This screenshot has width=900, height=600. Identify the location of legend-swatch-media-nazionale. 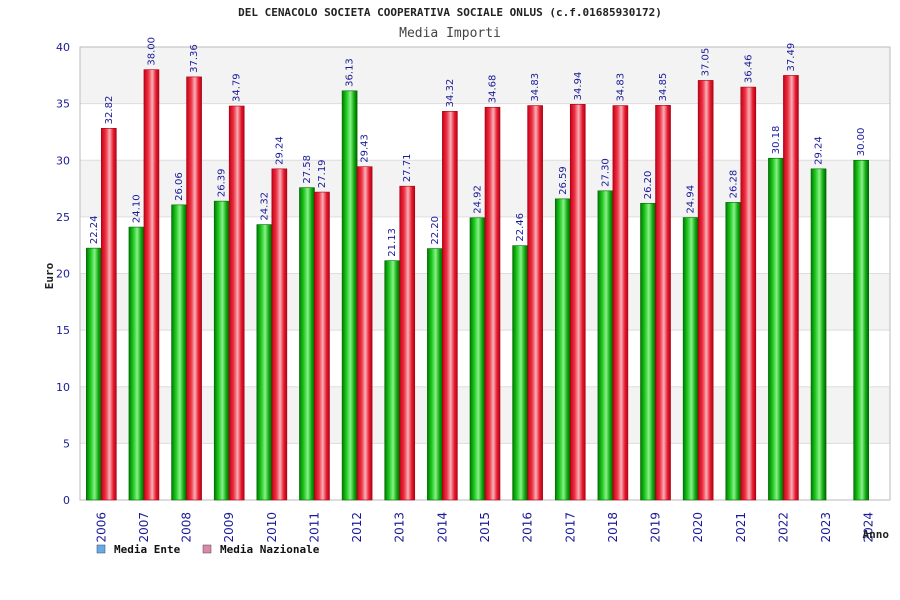
(207, 549).